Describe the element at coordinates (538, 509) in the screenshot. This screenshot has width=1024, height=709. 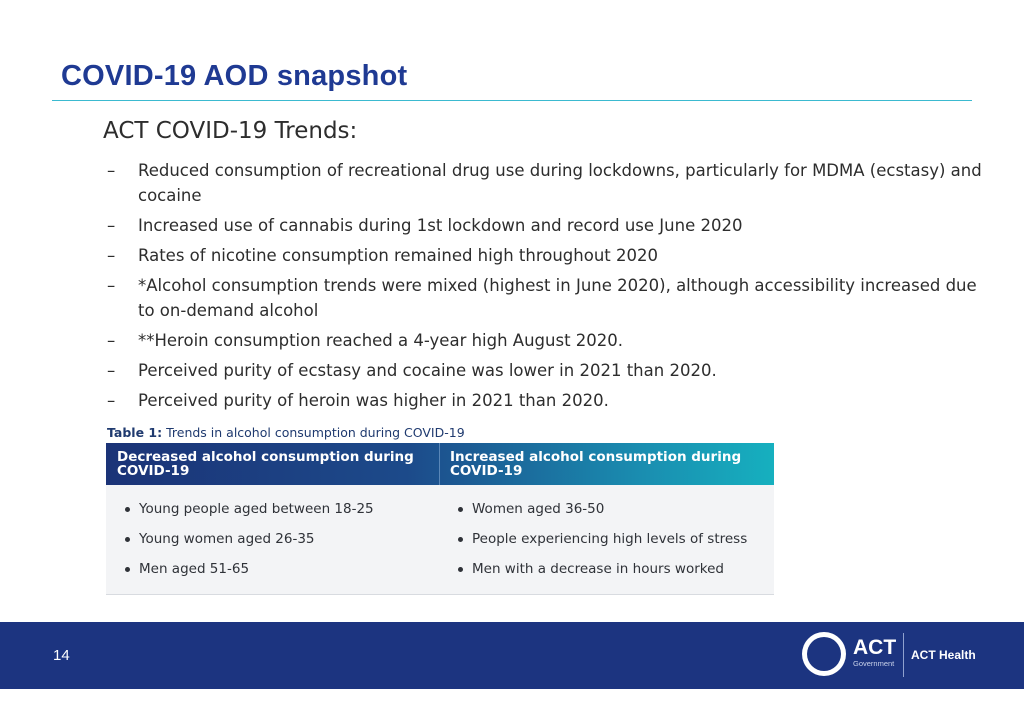
I see `table-item-text: Women aged 36-50` at that location.